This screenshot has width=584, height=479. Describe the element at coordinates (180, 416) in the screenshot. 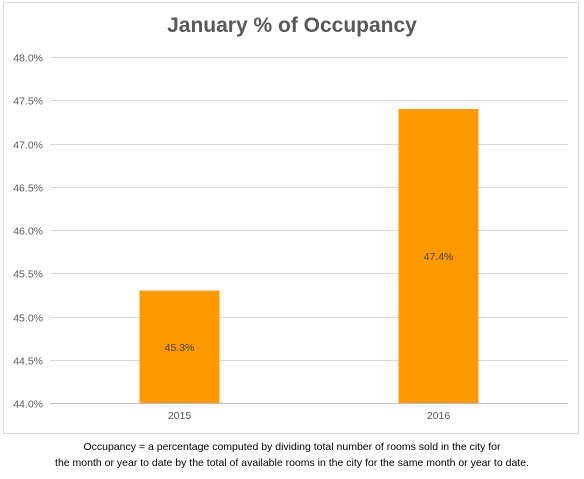

I see `x-tick-label: 2015` at that location.